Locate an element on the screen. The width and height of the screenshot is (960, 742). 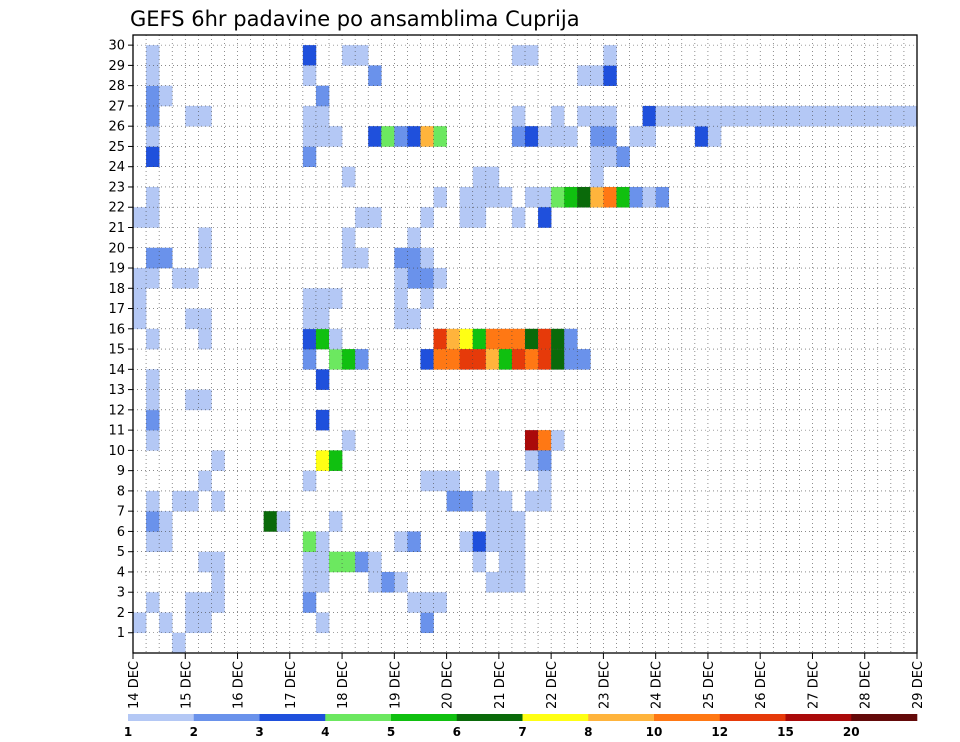
x-tick-label: 20 DEC is located at coordinates (448, 685).